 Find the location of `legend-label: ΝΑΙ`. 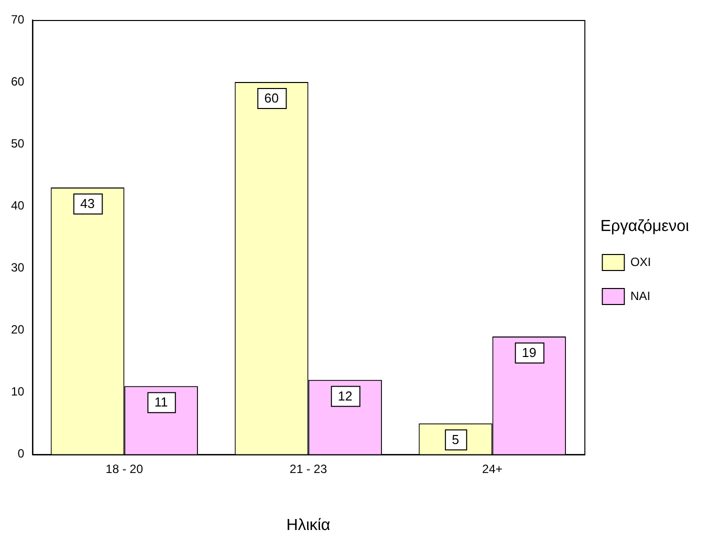

legend-label: ΝΑΙ is located at coordinates (640, 295).